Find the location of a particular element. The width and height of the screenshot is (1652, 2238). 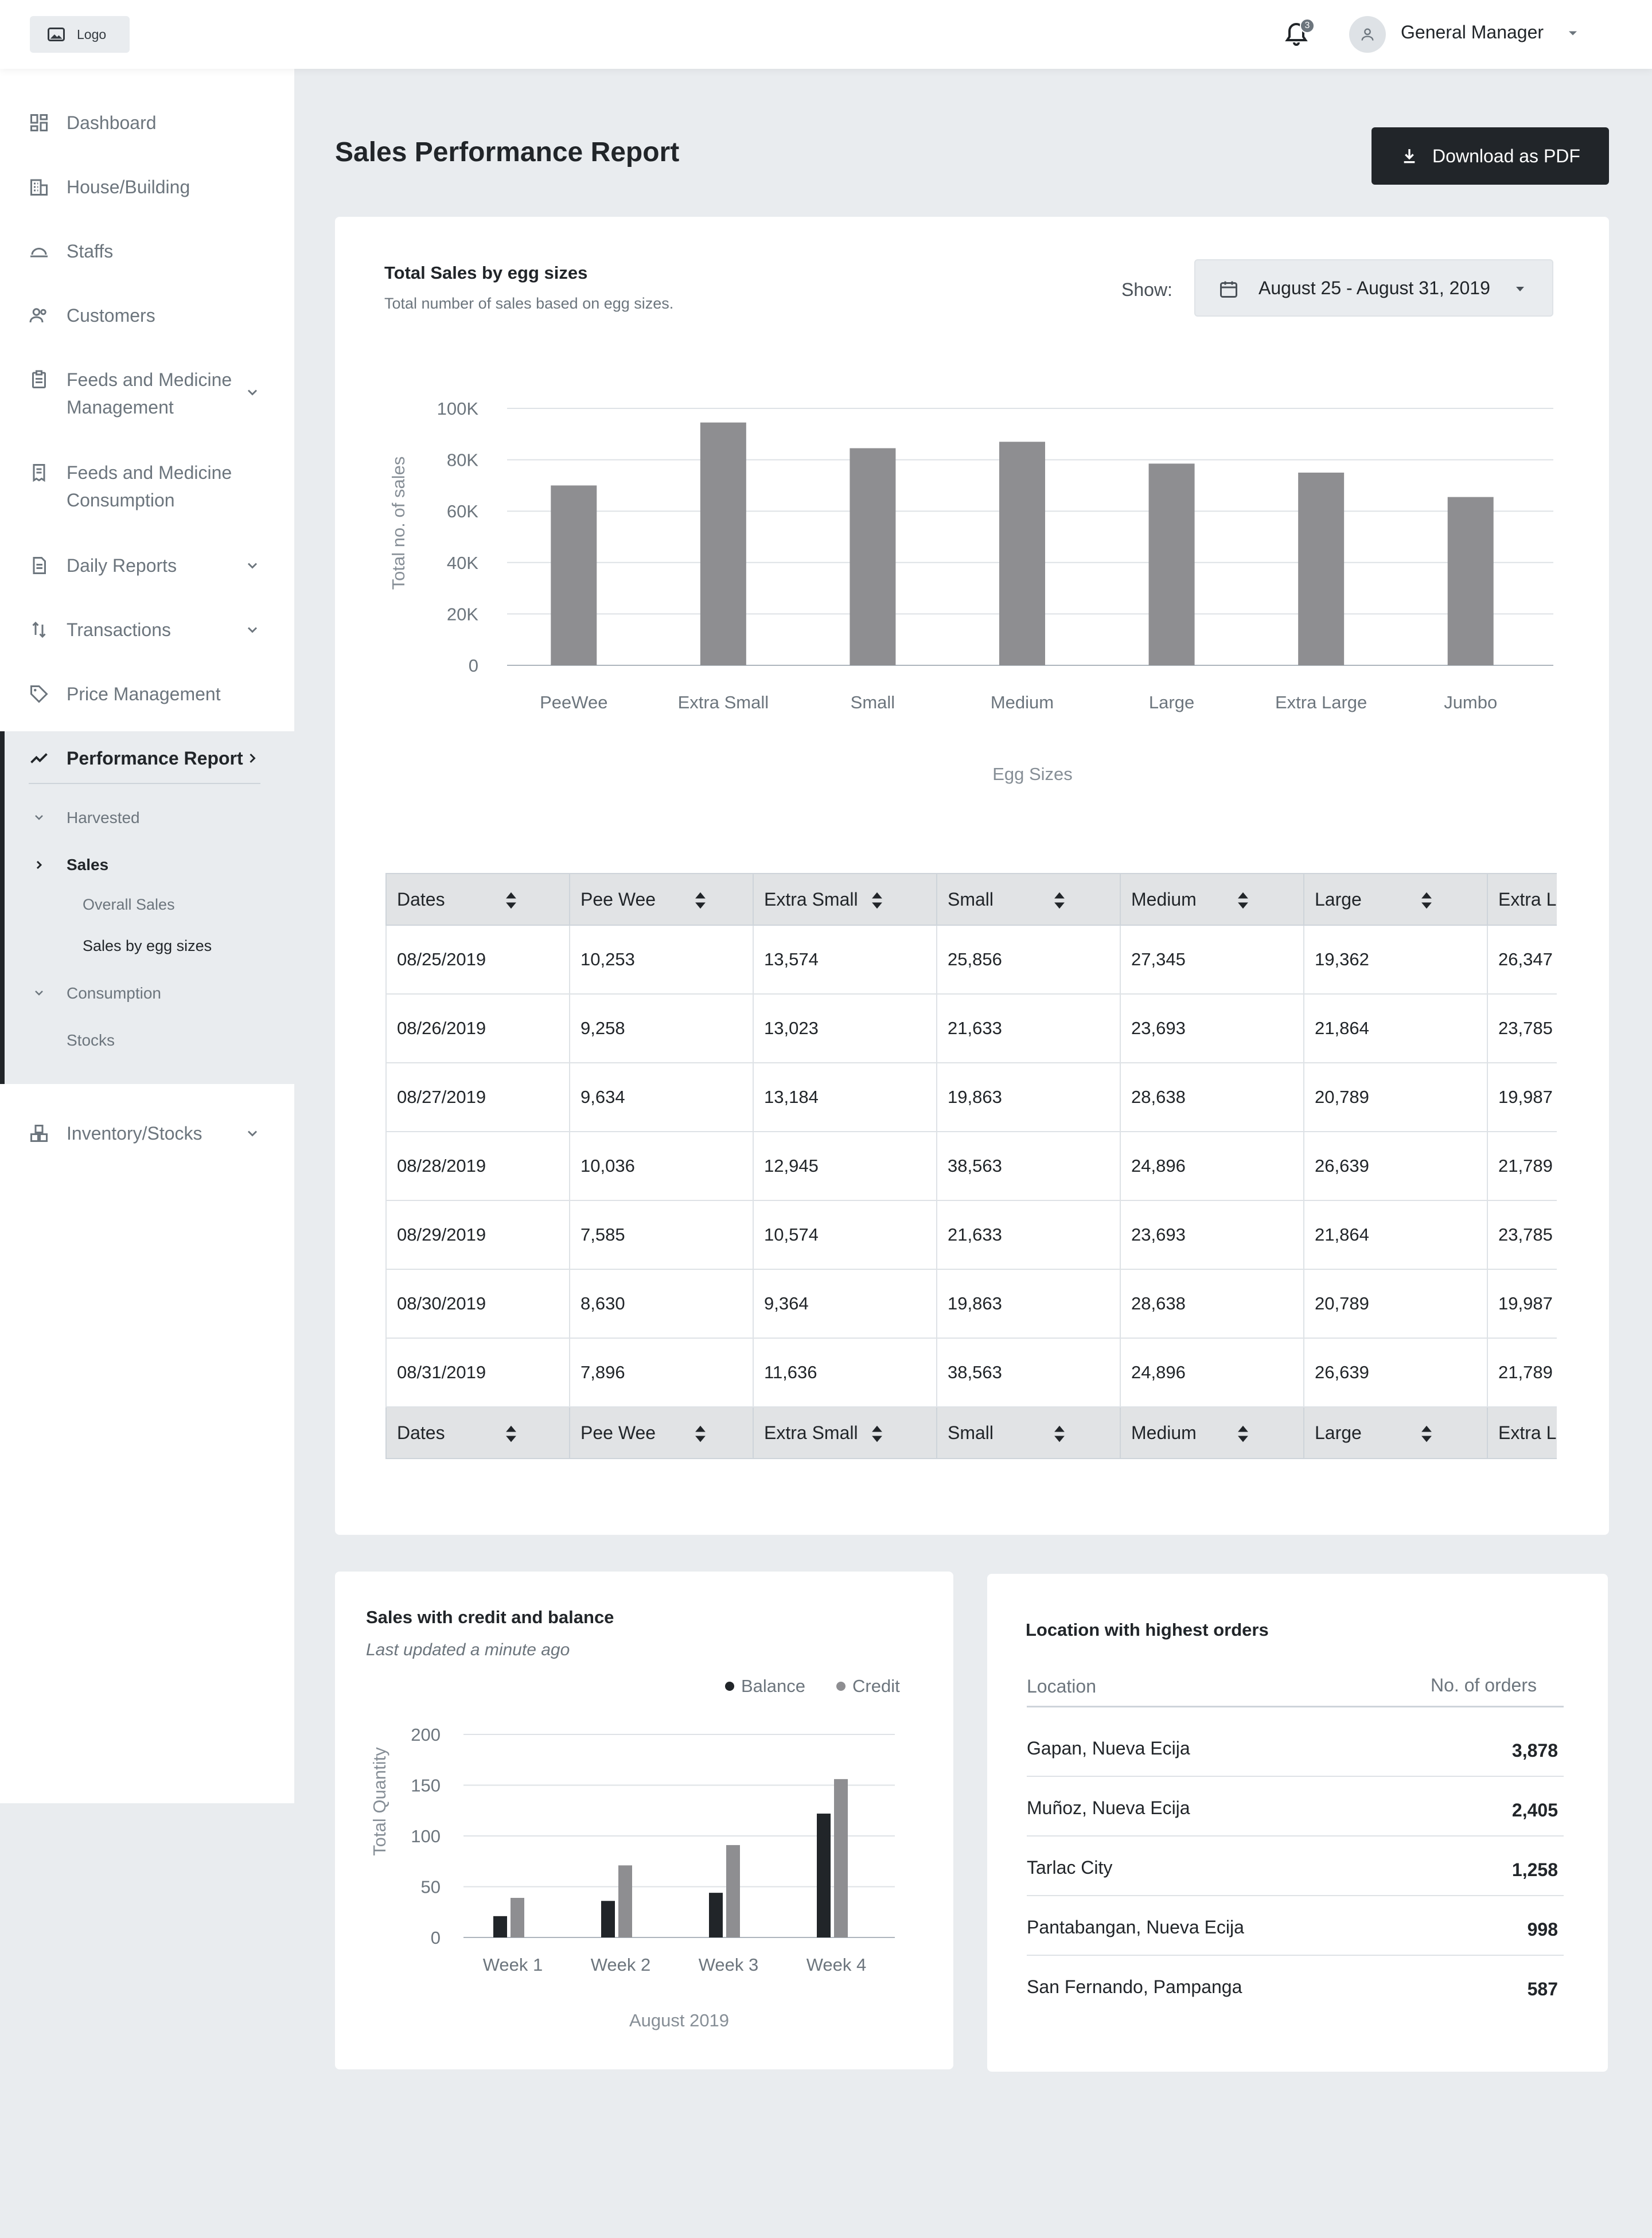

table-cell: 12,945 is located at coordinates (845, 1166).